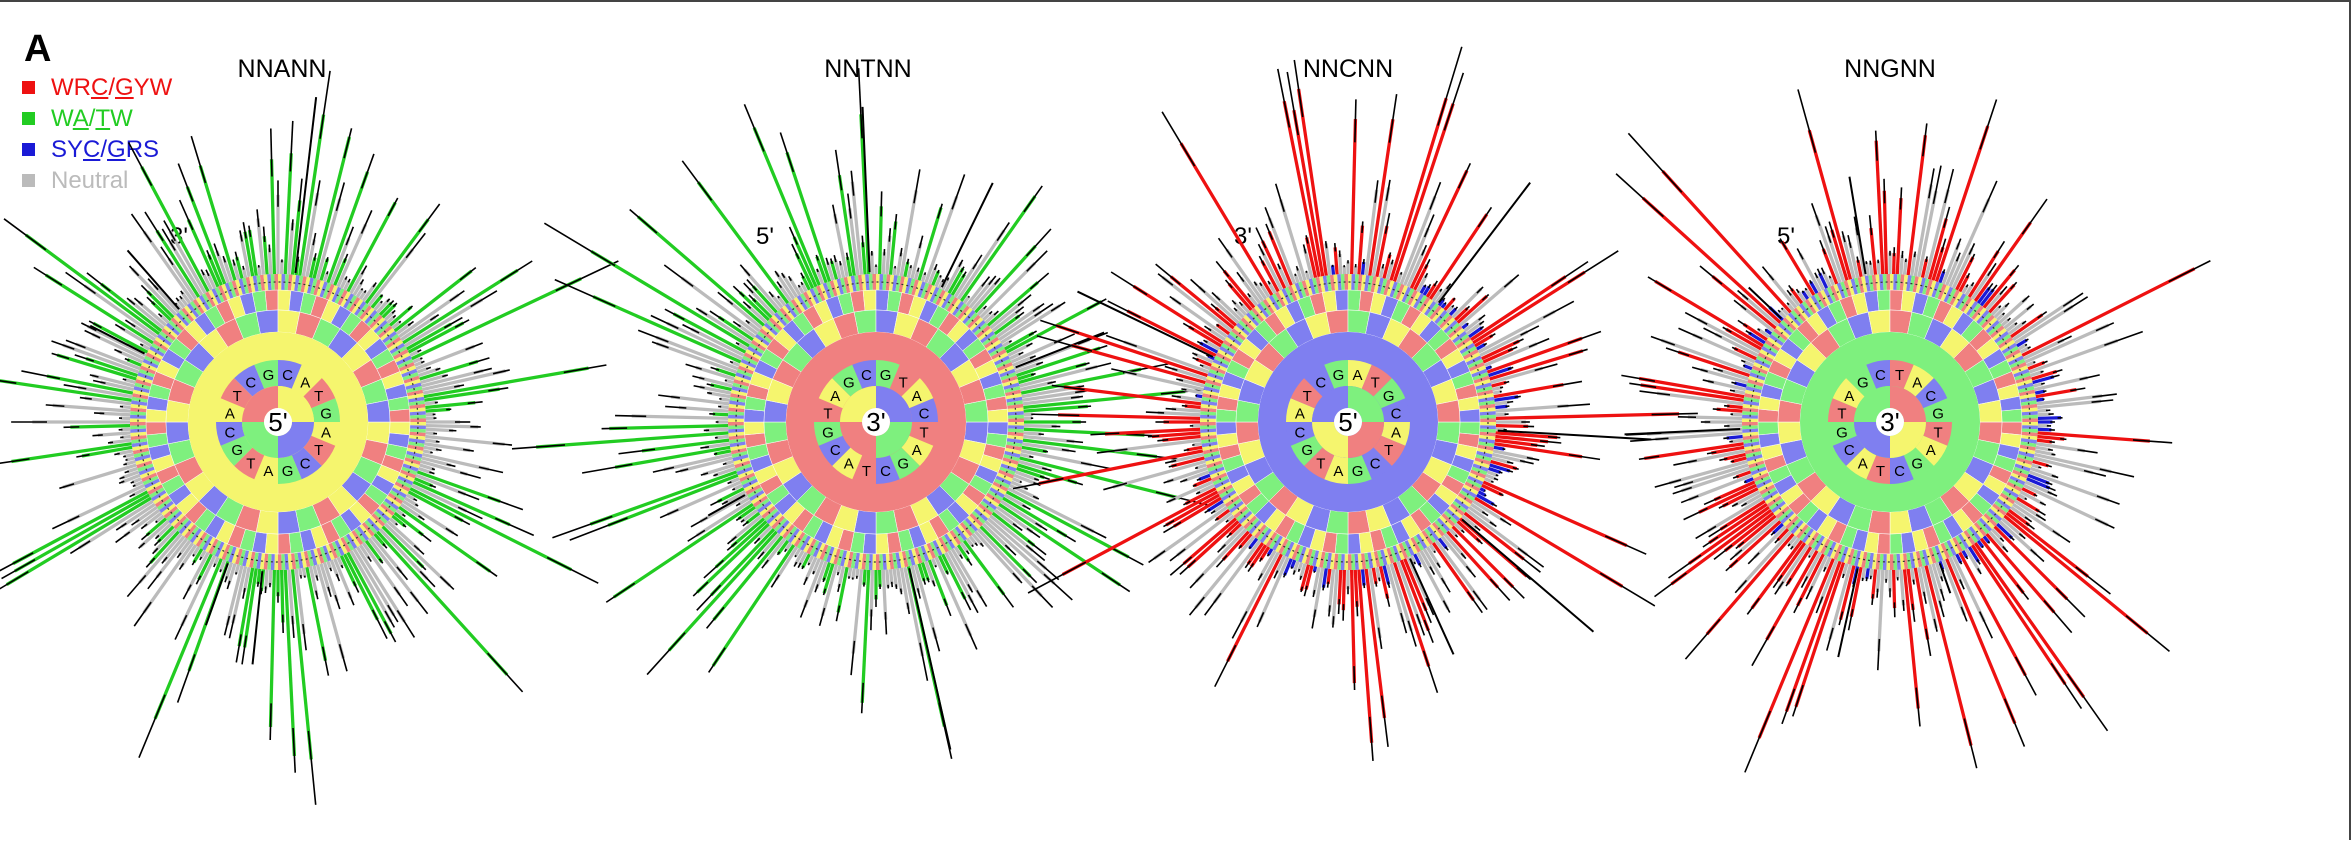  What do you see at coordinates (1890, 69) in the screenshot?
I see `plot-title: NNGNN` at bounding box center [1890, 69].